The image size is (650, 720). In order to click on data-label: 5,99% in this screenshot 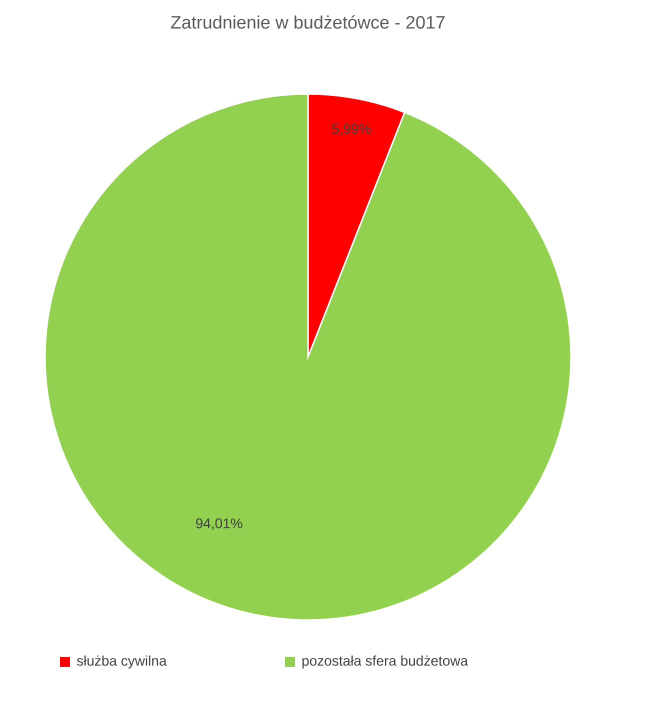, I will do `click(351, 130)`.